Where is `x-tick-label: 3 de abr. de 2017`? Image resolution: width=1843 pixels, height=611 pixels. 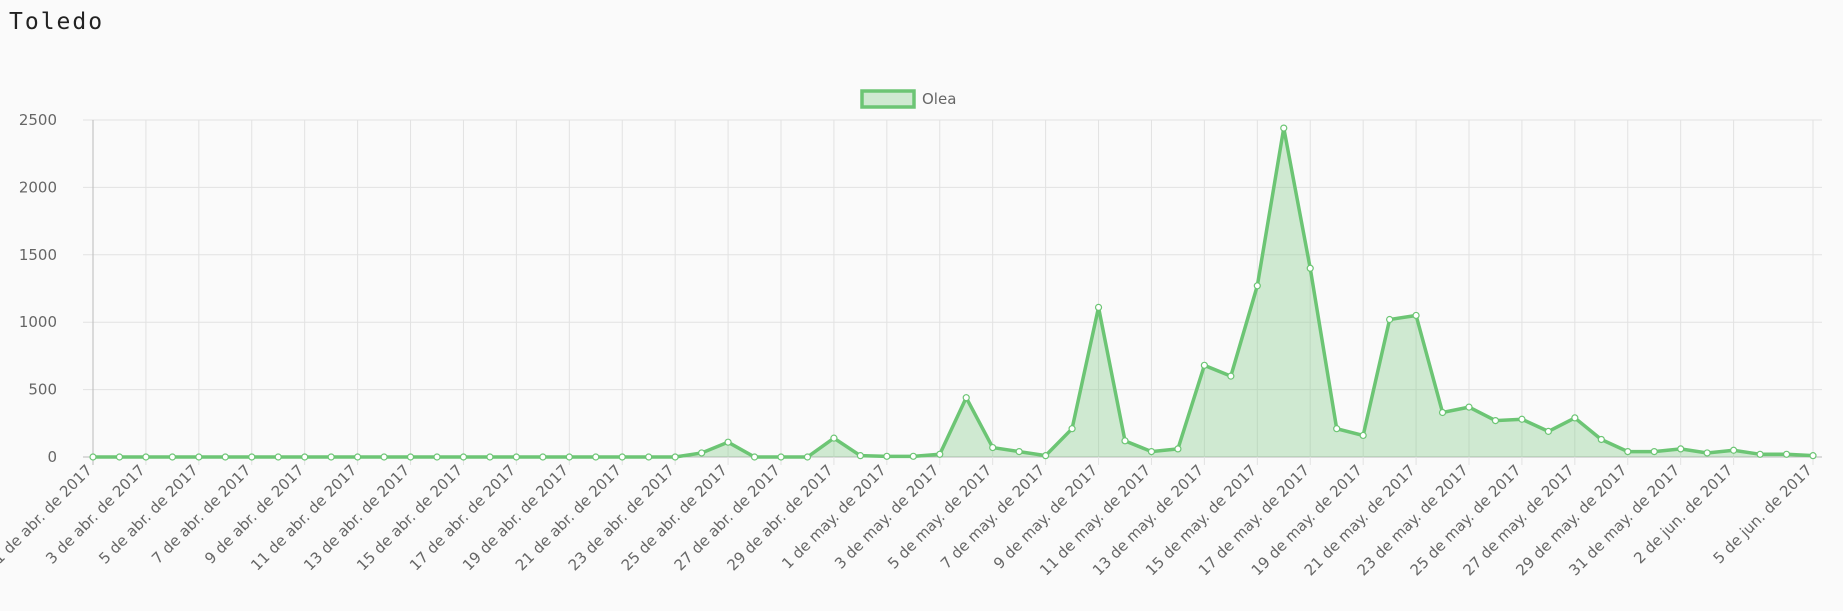 x-tick-label: 3 de abr. de 2017 is located at coordinates (95, 514).